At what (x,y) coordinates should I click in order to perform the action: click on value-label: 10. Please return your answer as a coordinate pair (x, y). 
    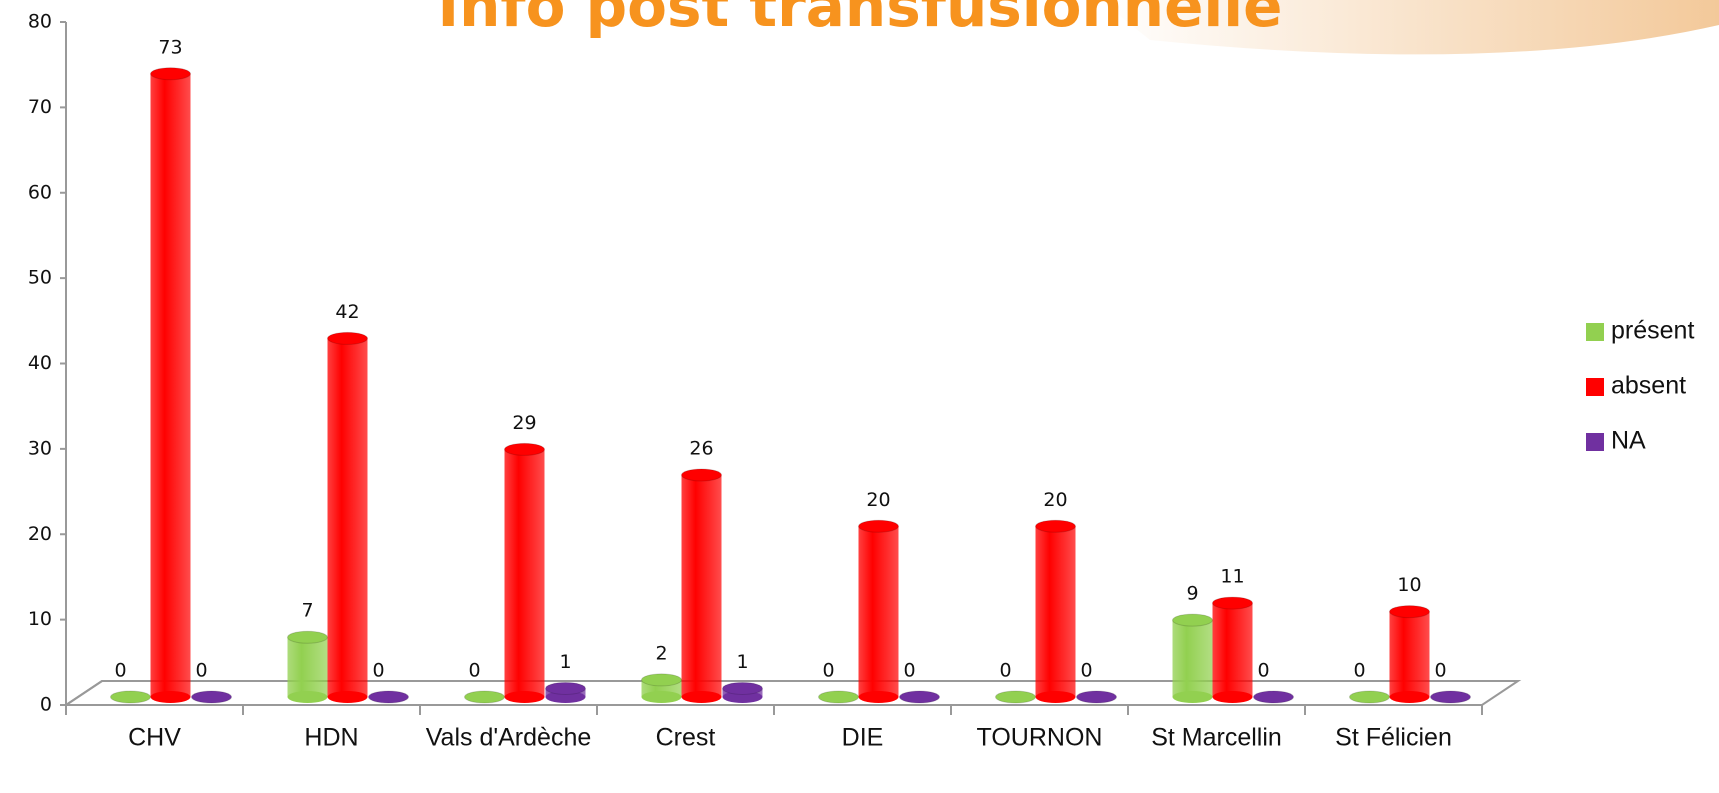
    Looking at the image, I should click on (1409, 585).